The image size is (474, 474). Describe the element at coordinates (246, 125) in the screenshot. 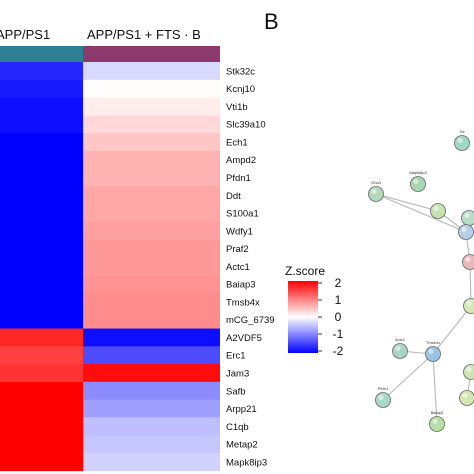

I see `gene-label-slc39a10: Slc39a10` at that location.